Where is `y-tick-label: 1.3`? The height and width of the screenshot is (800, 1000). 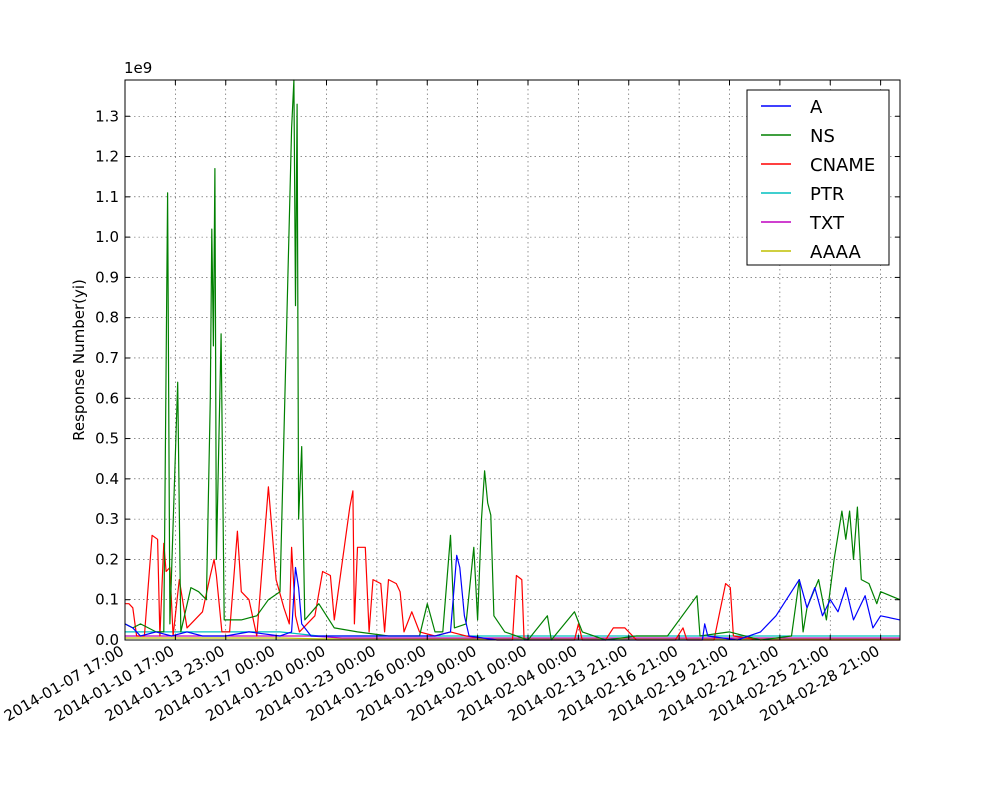
y-tick-label: 1.3 is located at coordinates (107, 116).